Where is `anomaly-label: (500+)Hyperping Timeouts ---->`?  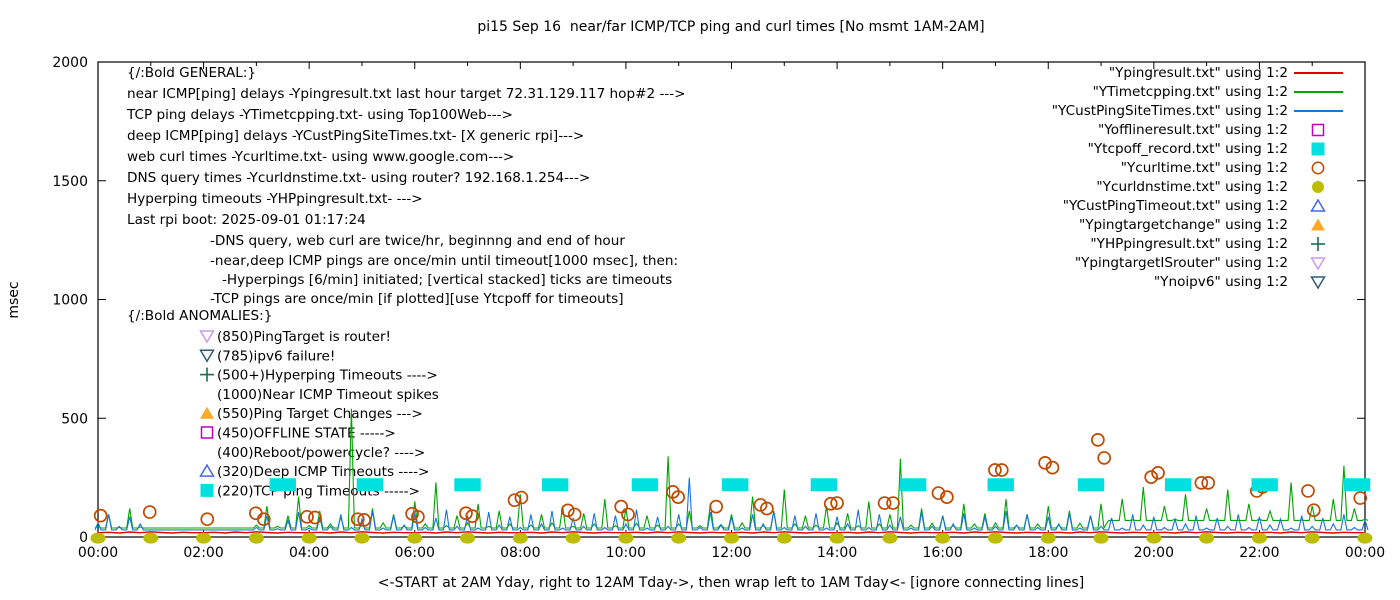 anomaly-label: (500+)Hyperping Timeouts ----> is located at coordinates (327, 376).